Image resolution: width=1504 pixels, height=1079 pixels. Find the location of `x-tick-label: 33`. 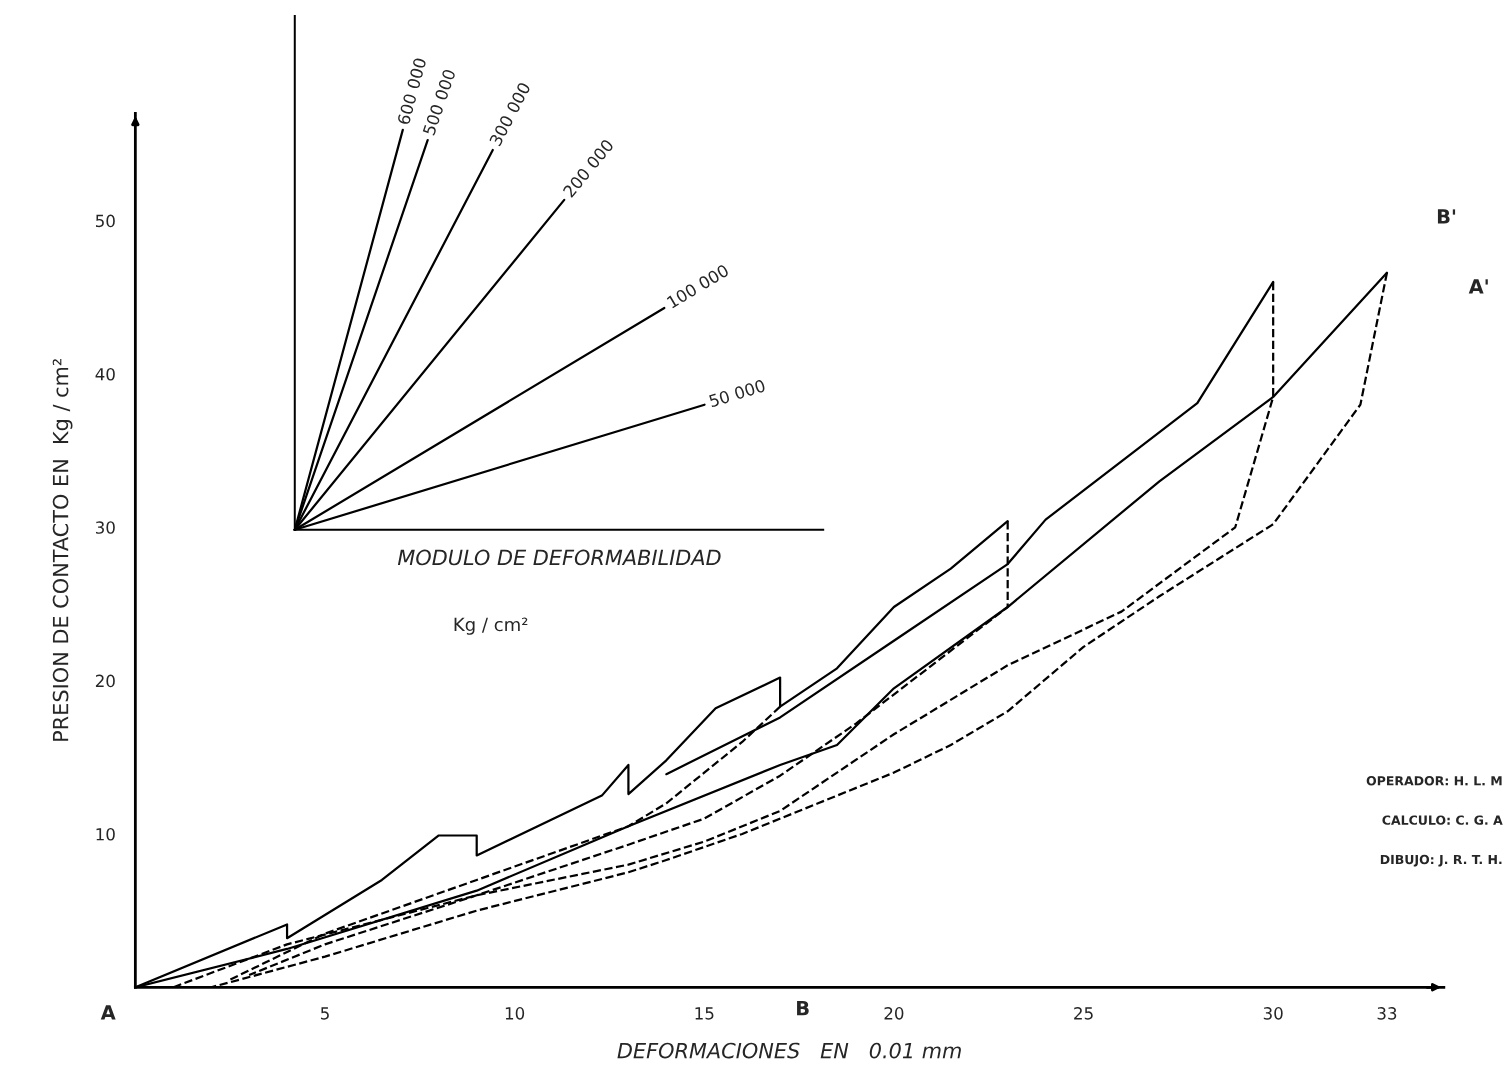

x-tick-label: 33 is located at coordinates (1387, 1013).